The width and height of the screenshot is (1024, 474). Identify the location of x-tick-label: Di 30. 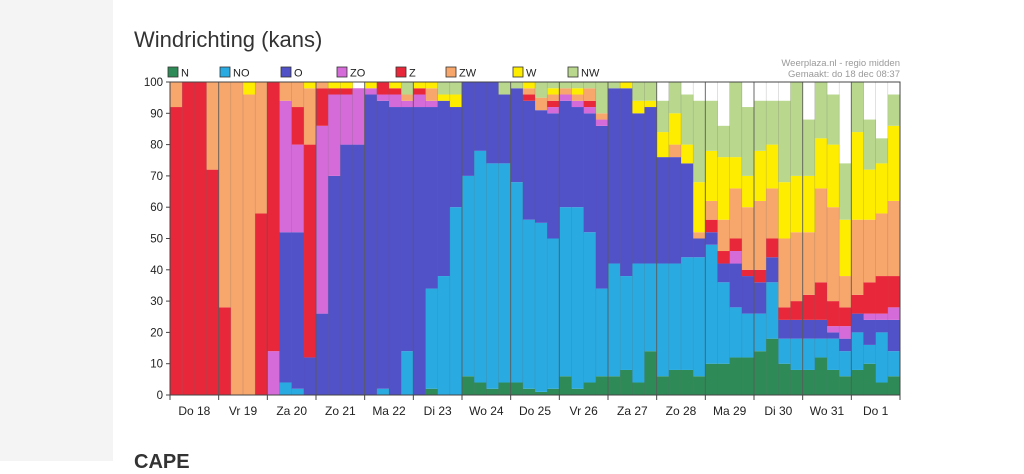
(778, 411).